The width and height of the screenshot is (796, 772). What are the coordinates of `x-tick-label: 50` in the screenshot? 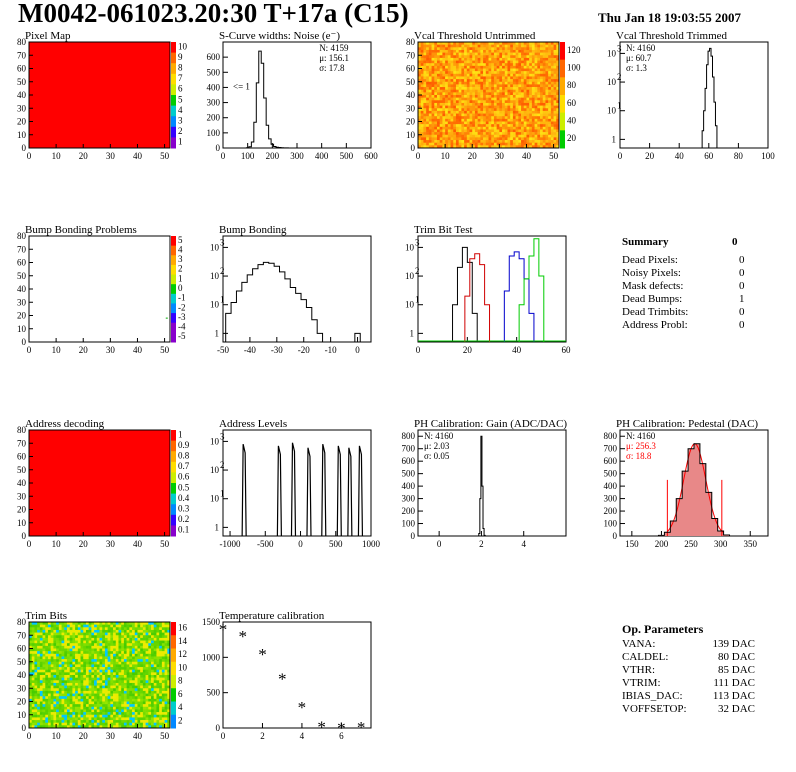 It's located at (165, 156).